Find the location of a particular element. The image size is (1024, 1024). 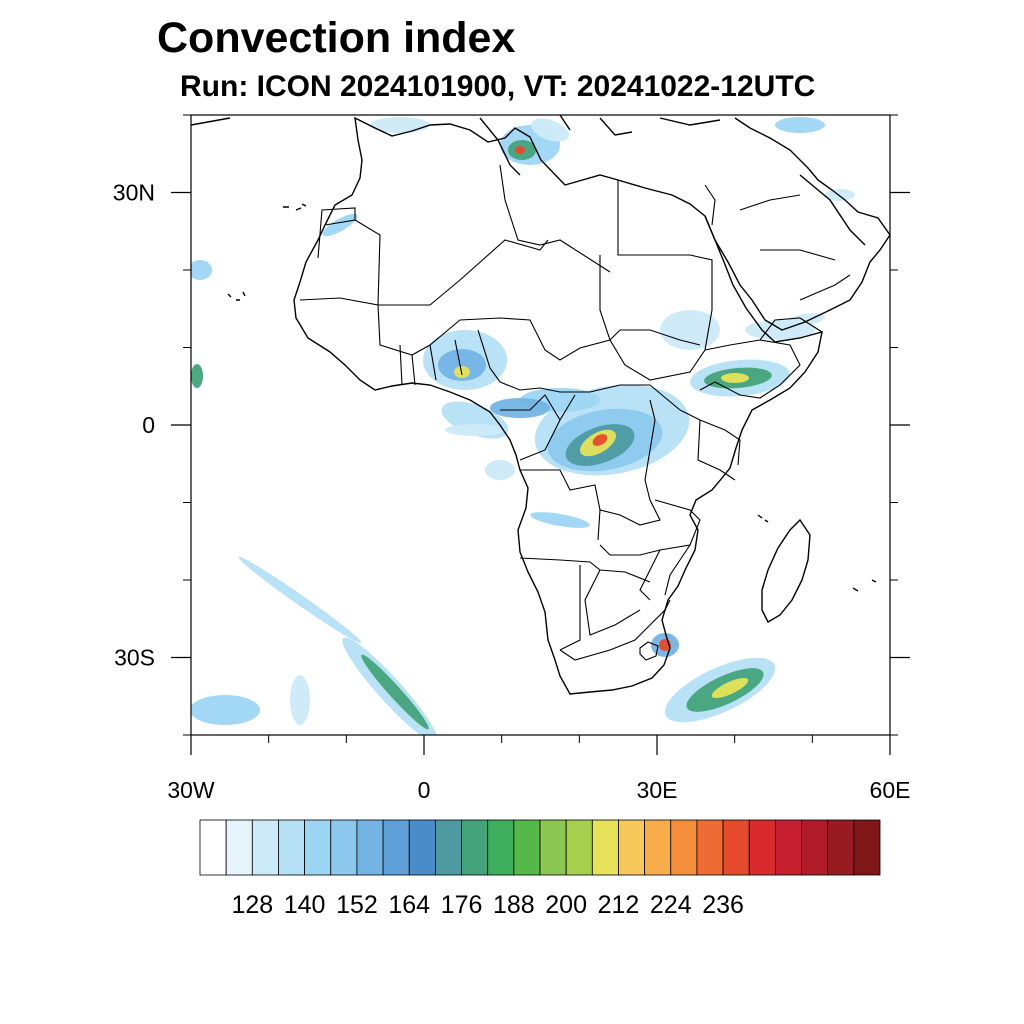

colorbar: 128 140 152 164 176 188 200 212 224 236 is located at coordinates (540, 869).